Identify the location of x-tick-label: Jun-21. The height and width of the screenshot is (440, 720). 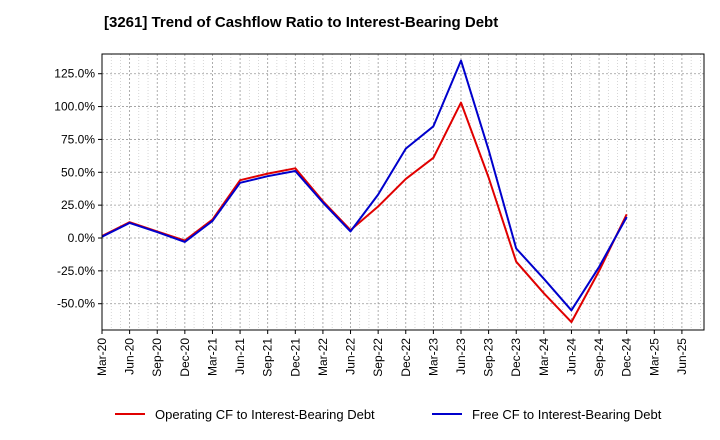
(240, 356).